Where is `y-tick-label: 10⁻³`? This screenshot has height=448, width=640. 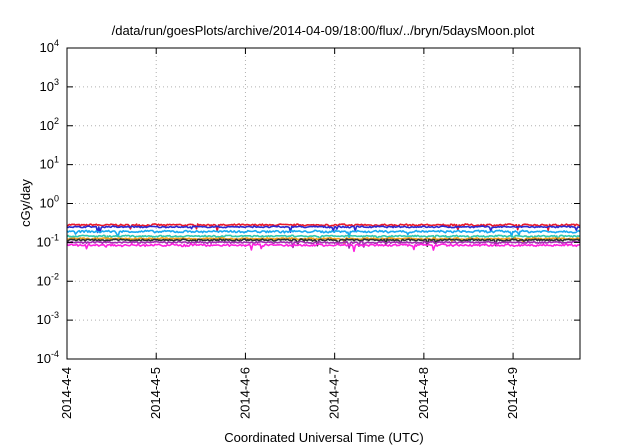 y-tick-label: 10⁻³ is located at coordinates (48, 318).